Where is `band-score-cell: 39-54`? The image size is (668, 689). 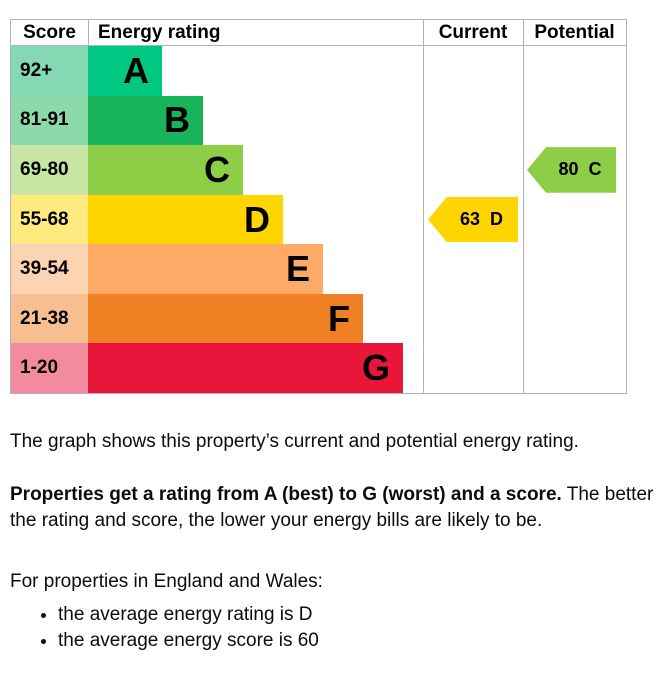 band-score-cell: 39-54 is located at coordinates (49, 269).